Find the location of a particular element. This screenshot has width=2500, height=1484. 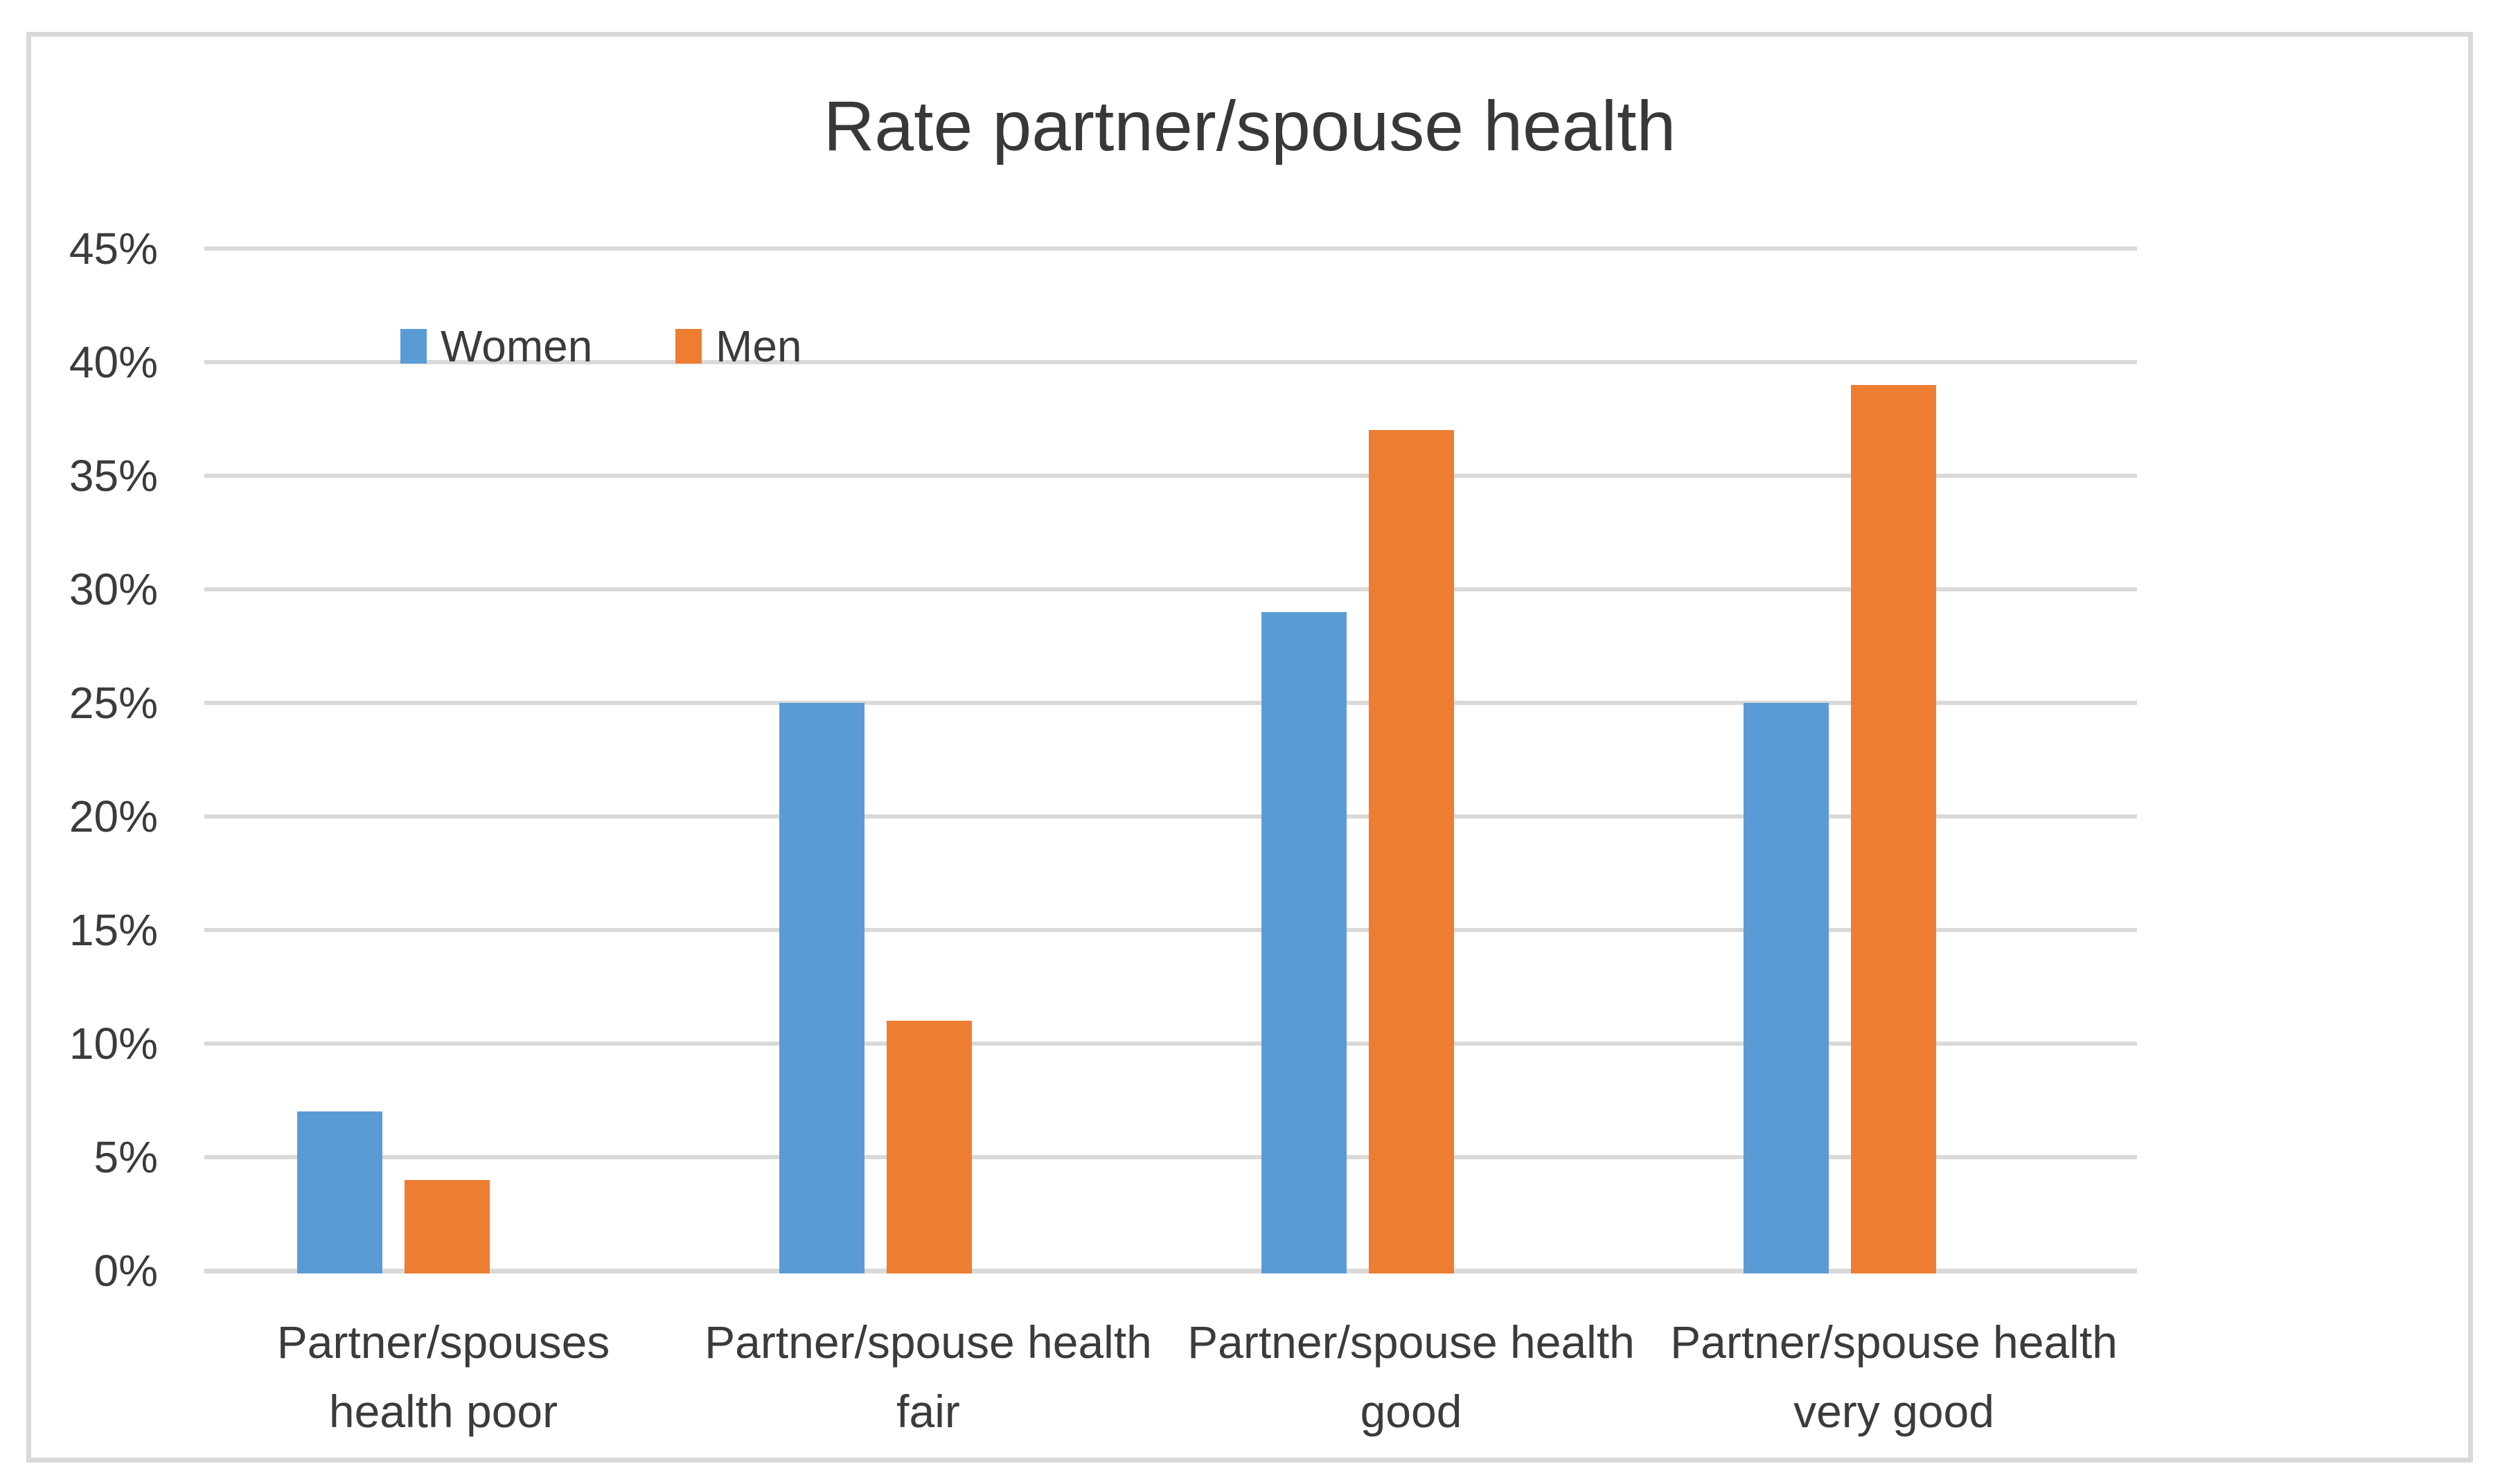

legend-swatch-men is located at coordinates (688, 347).